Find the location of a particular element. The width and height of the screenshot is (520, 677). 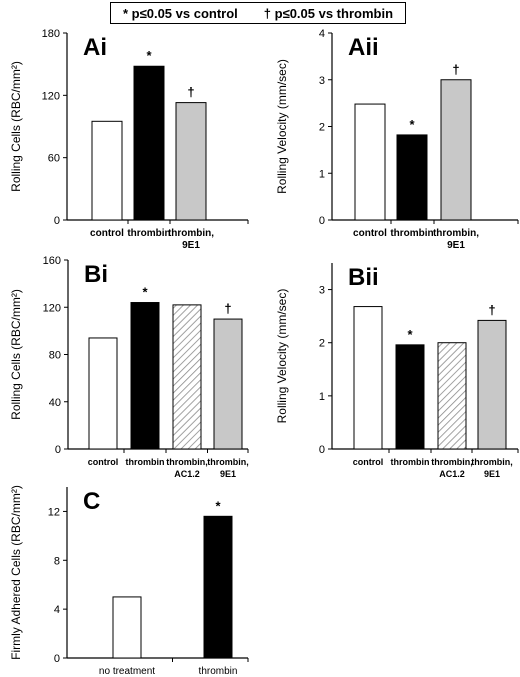

panel-bi-category-label: AC1.2 is located at coordinates (187, 474).